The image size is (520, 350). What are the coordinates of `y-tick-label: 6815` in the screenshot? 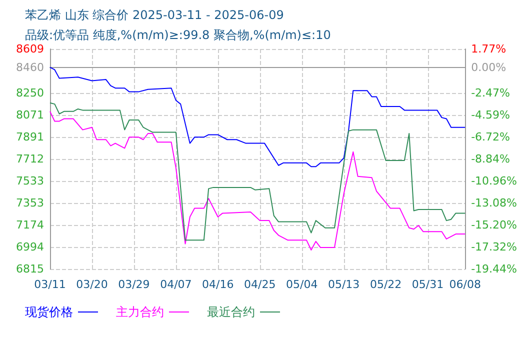 It's located at (30, 269).